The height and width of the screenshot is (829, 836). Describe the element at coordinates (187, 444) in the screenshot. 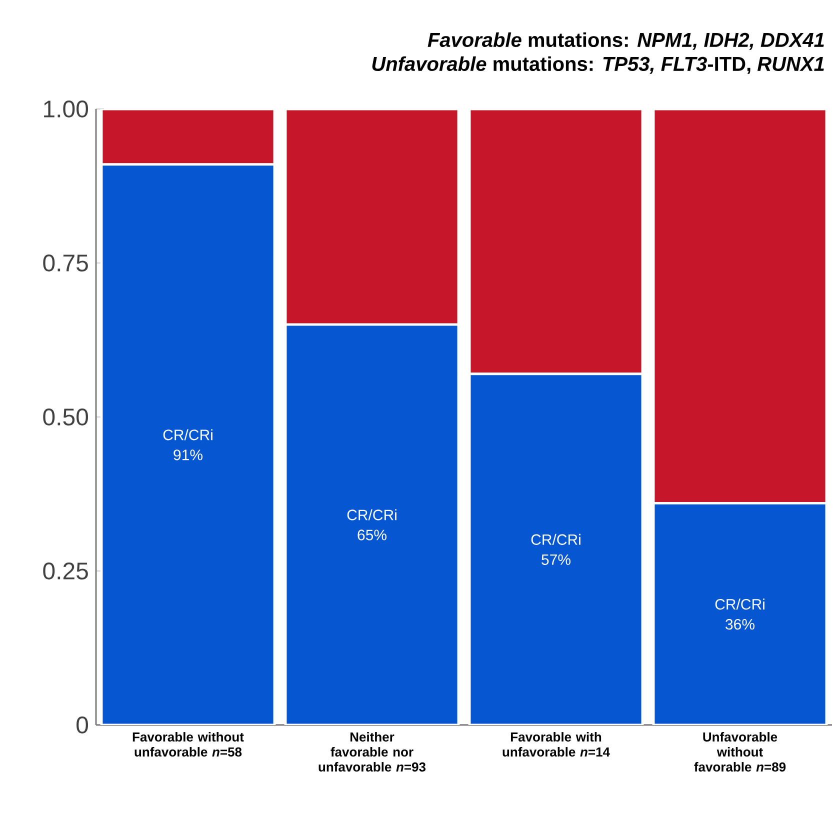

I see `data-label: CR/CRi 91%` at that location.